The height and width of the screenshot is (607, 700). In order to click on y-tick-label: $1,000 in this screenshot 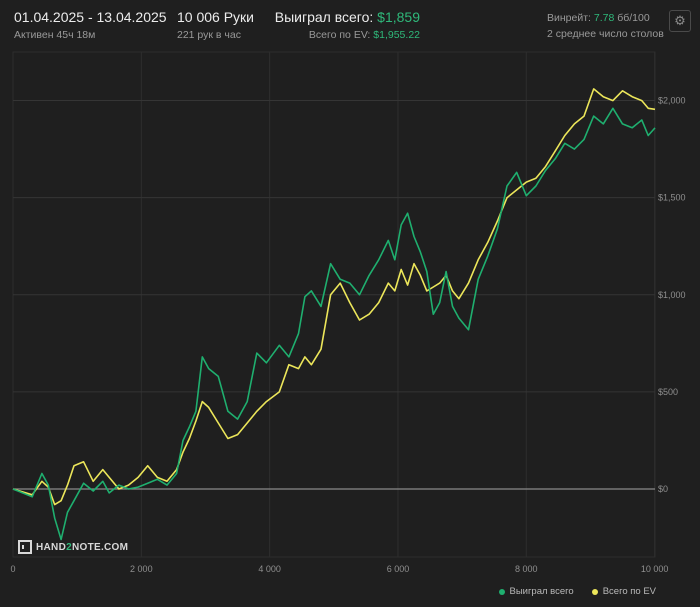, I will do `click(672, 295)`.